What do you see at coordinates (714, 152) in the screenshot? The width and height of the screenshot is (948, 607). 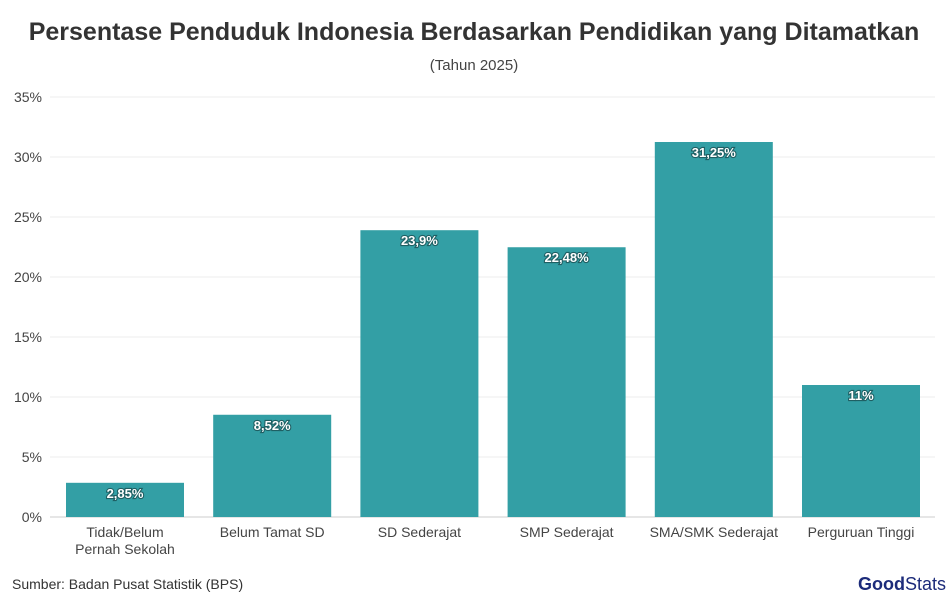 I see `data-label: 31,25%` at bounding box center [714, 152].